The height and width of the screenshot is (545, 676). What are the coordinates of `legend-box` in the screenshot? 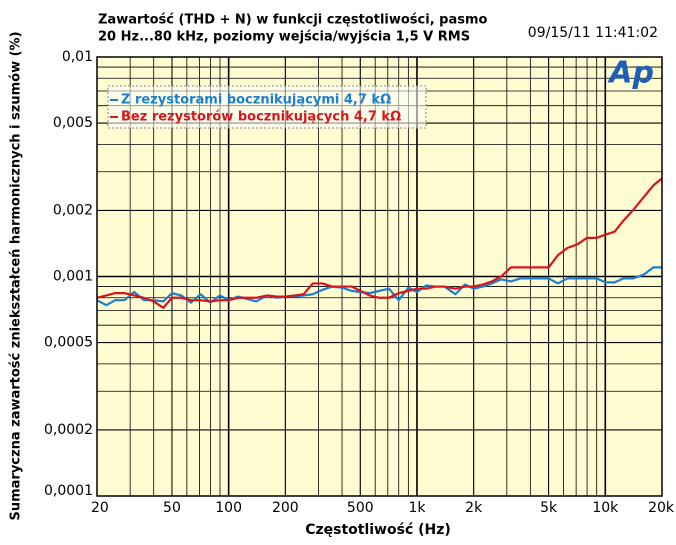 It's located at (267, 107).